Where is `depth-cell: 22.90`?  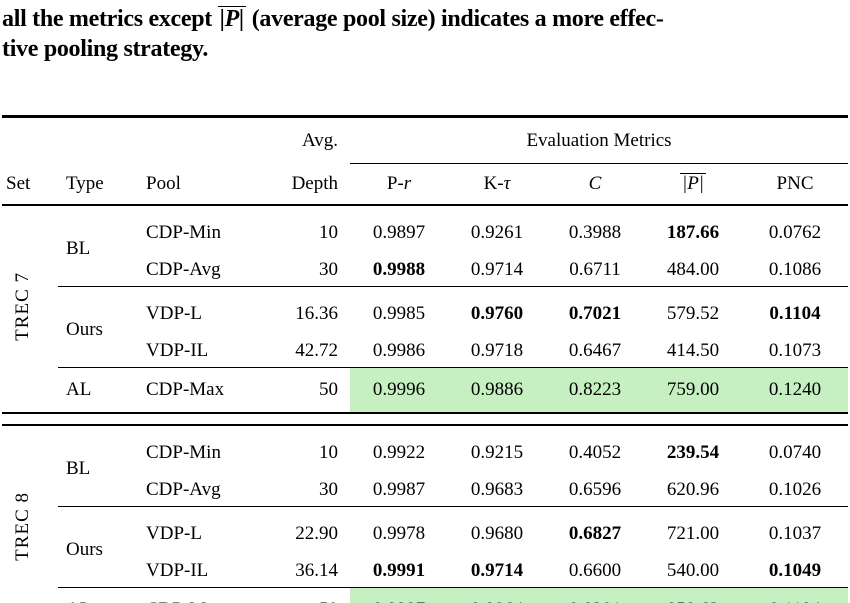
depth-cell: 22.90 is located at coordinates (316, 530).